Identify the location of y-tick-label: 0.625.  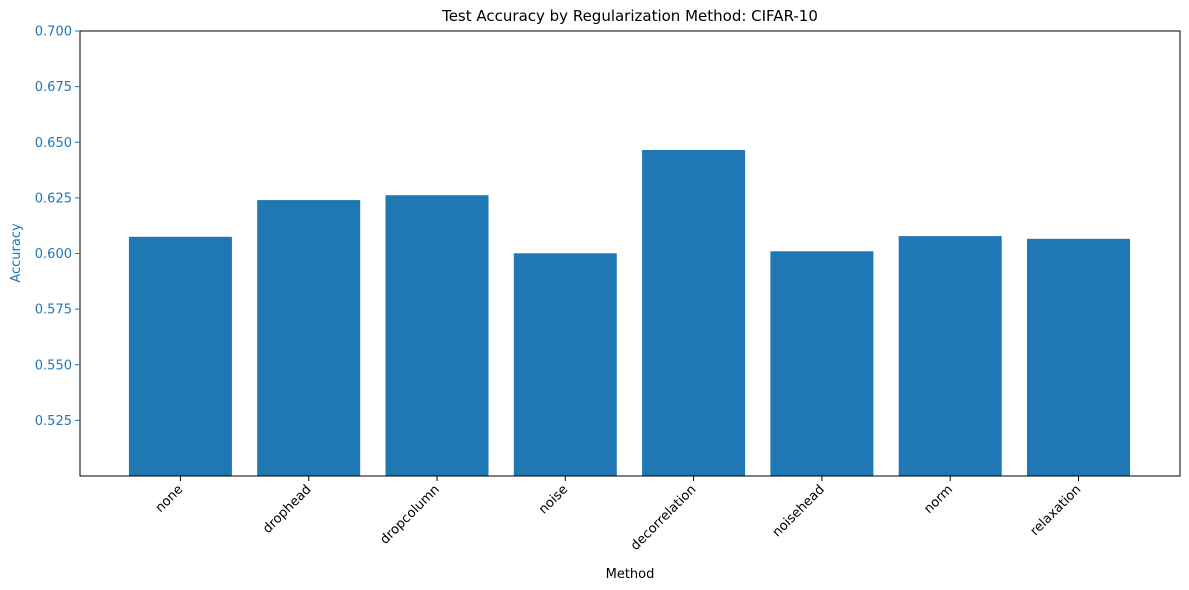
(53, 198).